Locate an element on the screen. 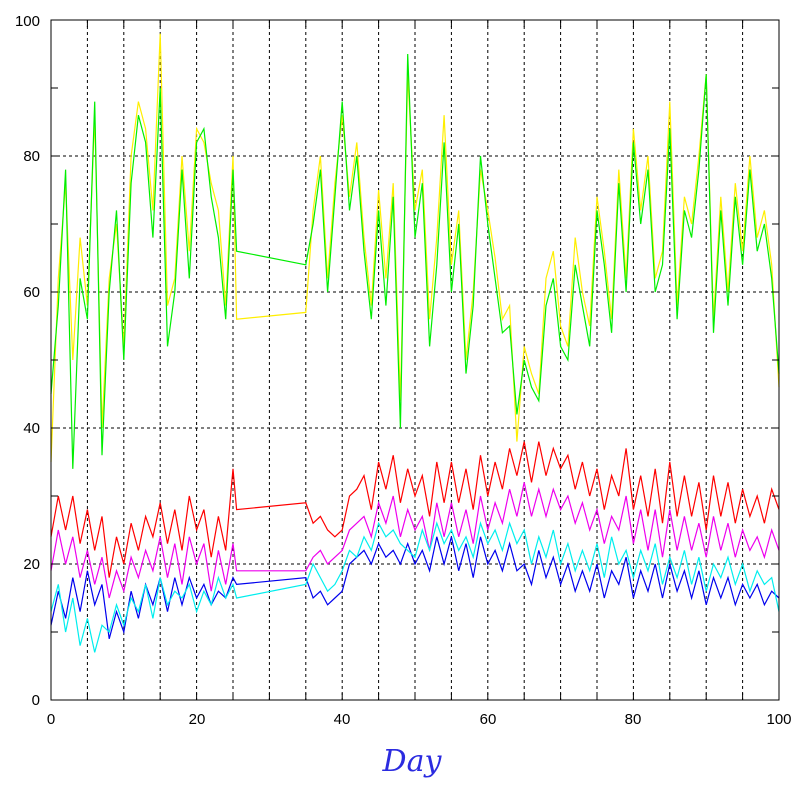 This screenshot has width=797, height=797. y-axis-tick-labels: 0 20 40 60 80 100 is located at coordinates (27, 361).